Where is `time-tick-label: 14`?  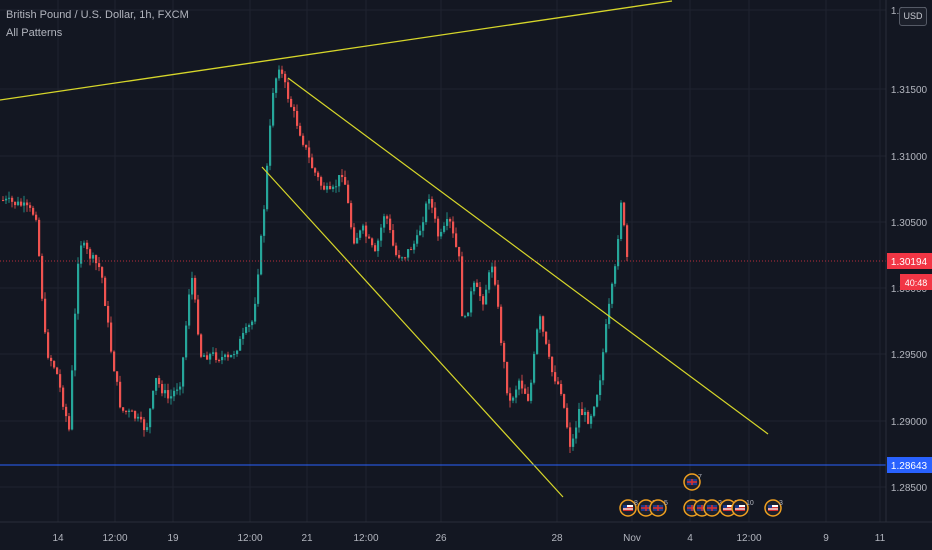
time-tick-label: 14 is located at coordinates (58, 538).